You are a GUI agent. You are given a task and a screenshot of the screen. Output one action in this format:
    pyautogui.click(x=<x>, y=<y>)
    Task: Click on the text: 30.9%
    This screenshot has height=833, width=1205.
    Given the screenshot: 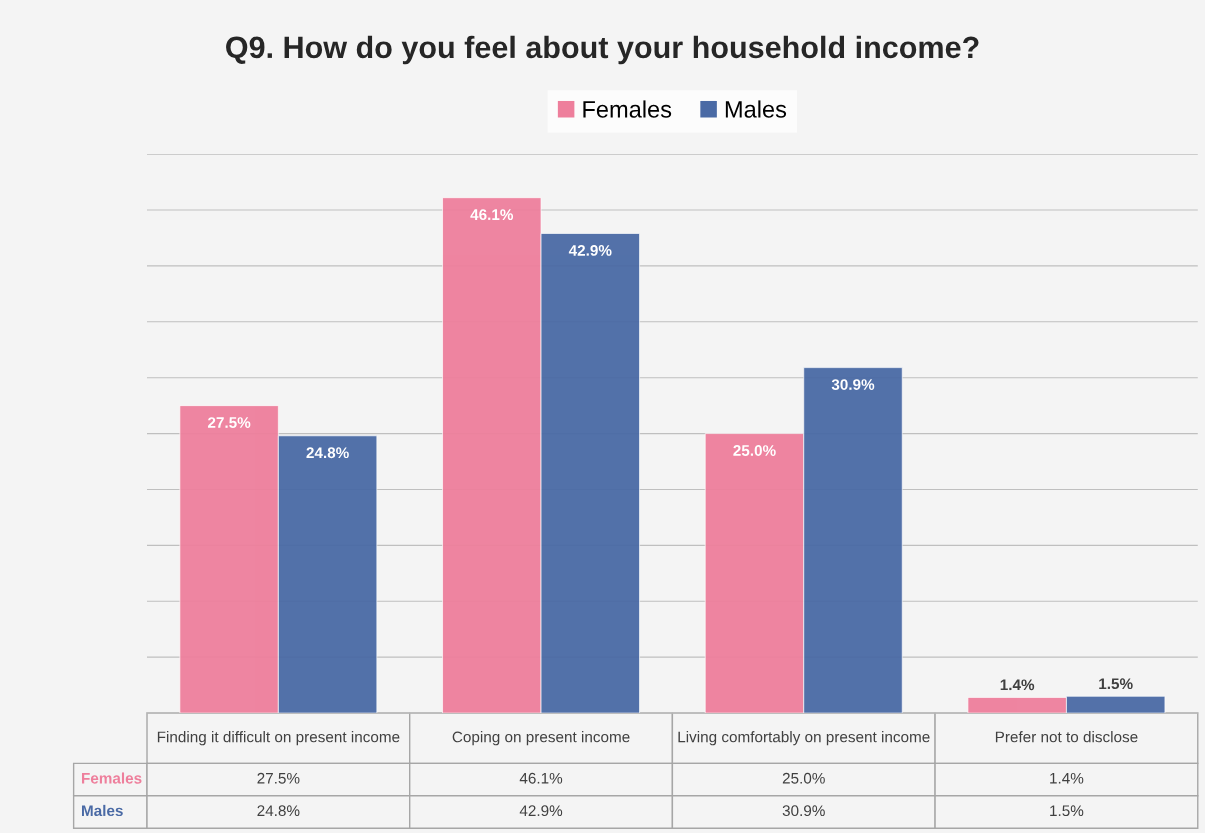 What is the action you would take?
    pyautogui.click(x=853, y=384)
    